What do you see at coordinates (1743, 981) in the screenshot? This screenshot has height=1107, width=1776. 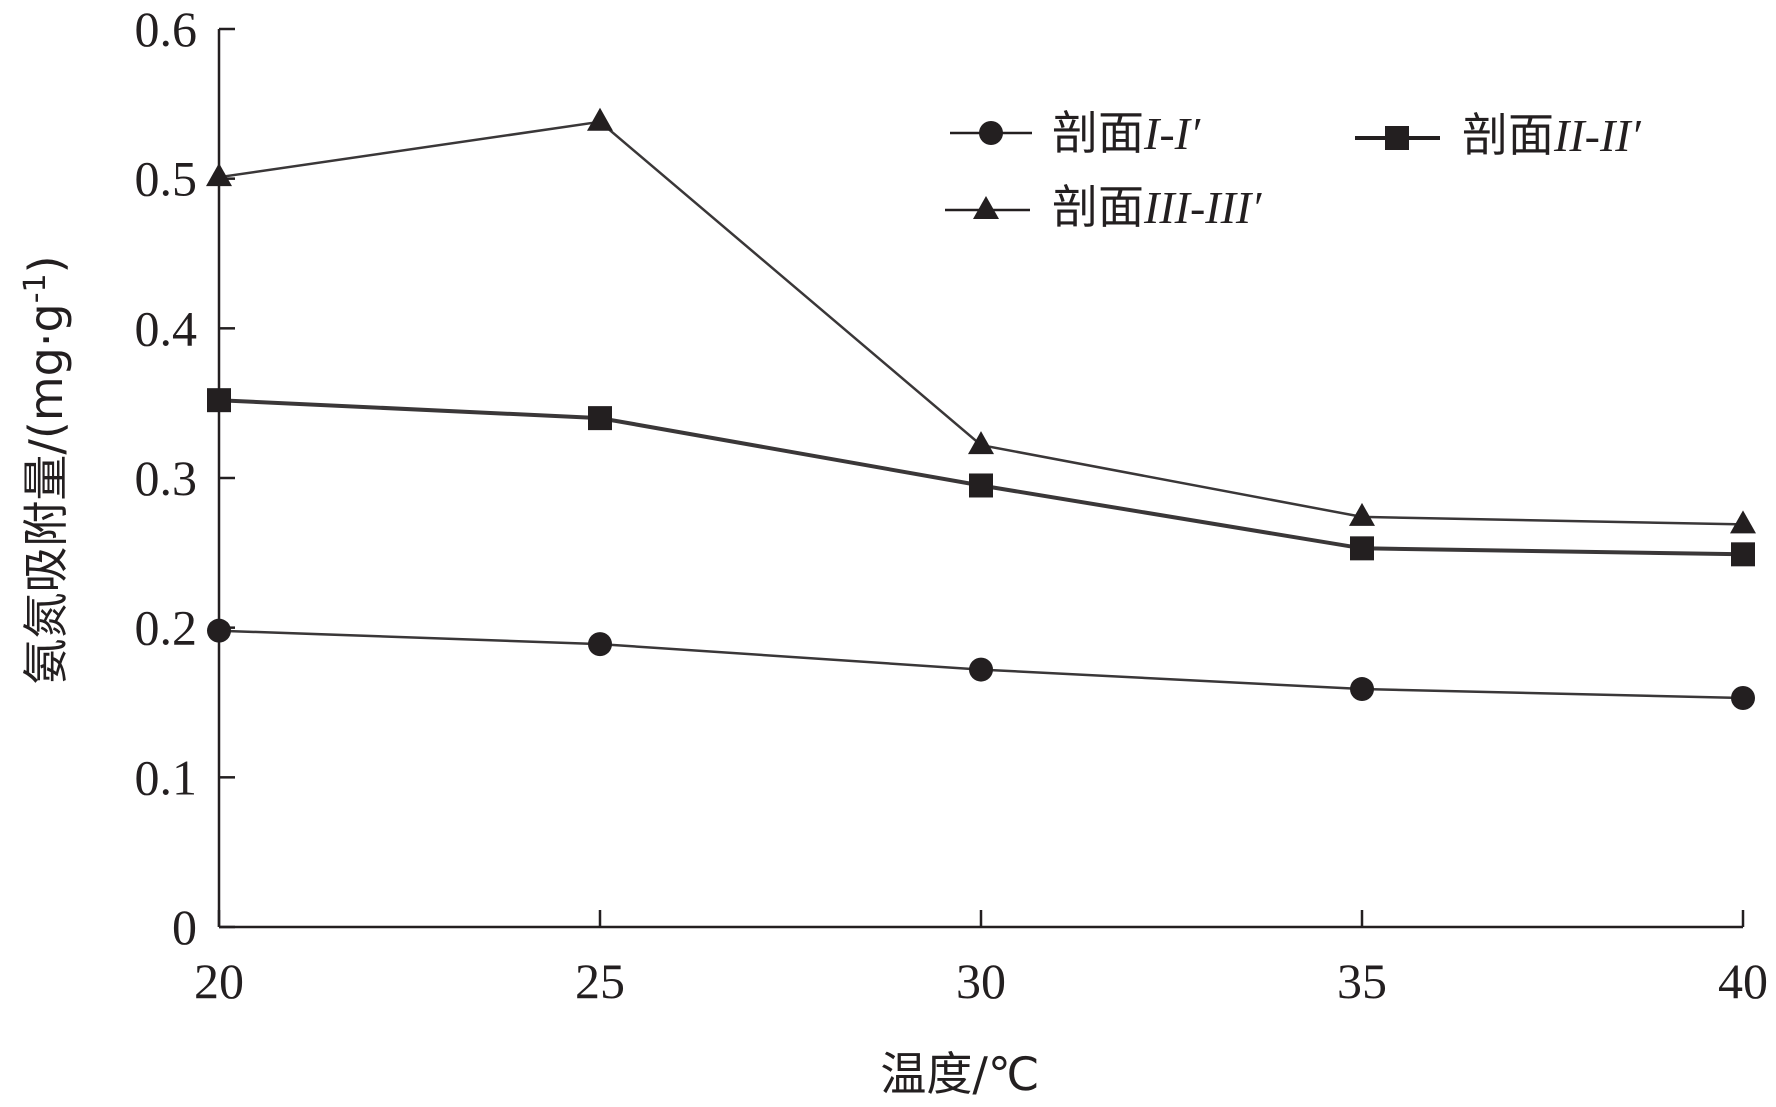 I see `x-tick-label: 40` at bounding box center [1743, 981].